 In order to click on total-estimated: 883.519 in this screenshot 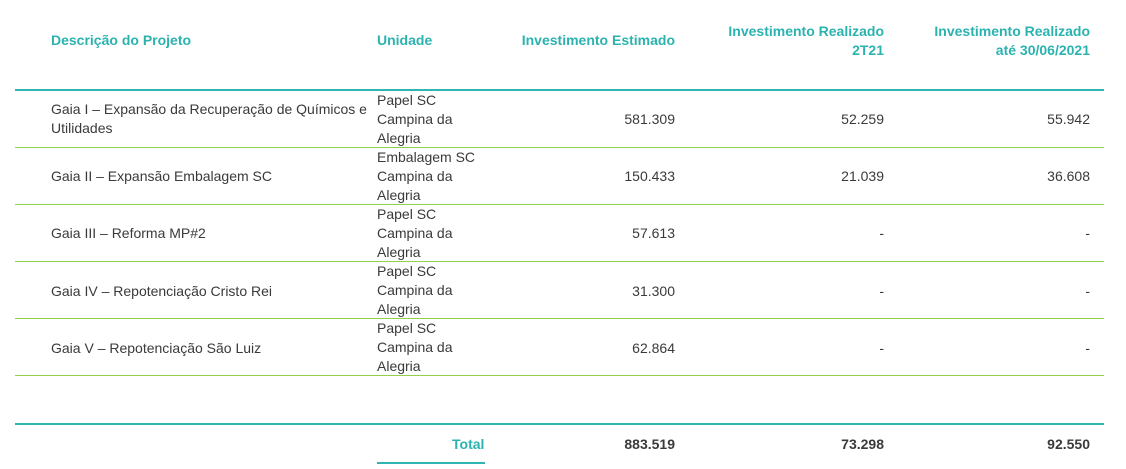, I will do `click(649, 444)`.